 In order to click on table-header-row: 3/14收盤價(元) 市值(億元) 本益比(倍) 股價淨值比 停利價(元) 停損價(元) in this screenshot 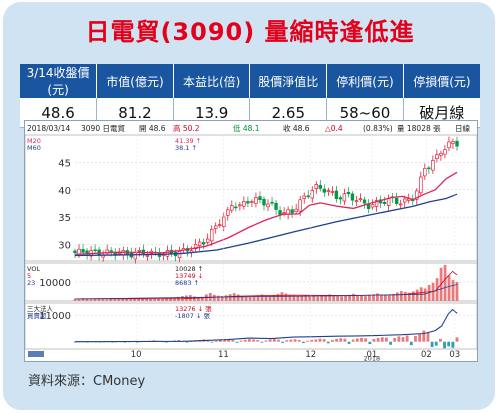, I will do `click(250, 81)`.